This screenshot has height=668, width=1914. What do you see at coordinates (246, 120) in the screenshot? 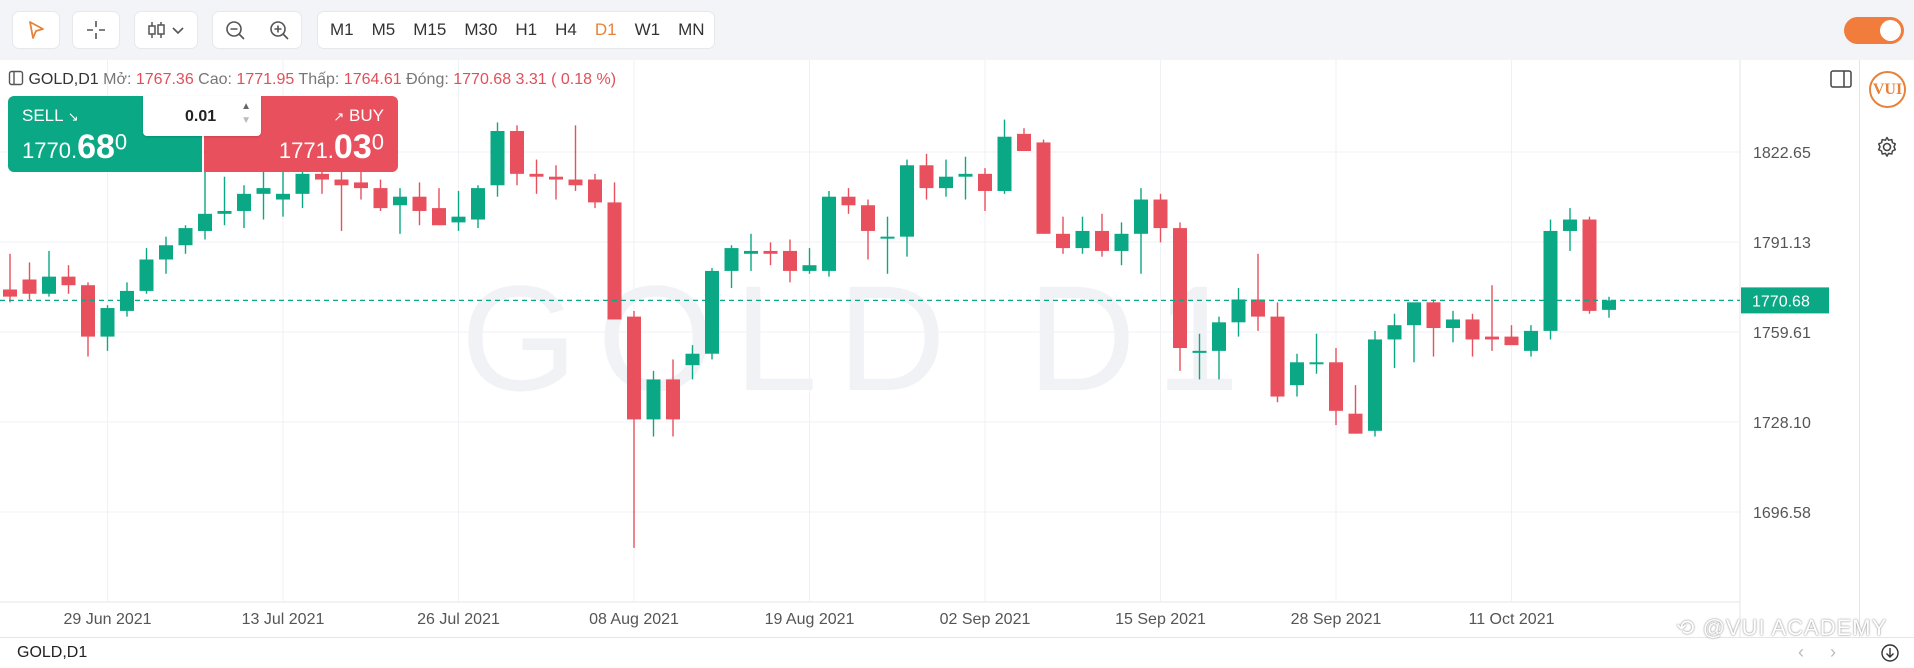
I see `stepper-down-icon: ▼` at bounding box center [246, 120].